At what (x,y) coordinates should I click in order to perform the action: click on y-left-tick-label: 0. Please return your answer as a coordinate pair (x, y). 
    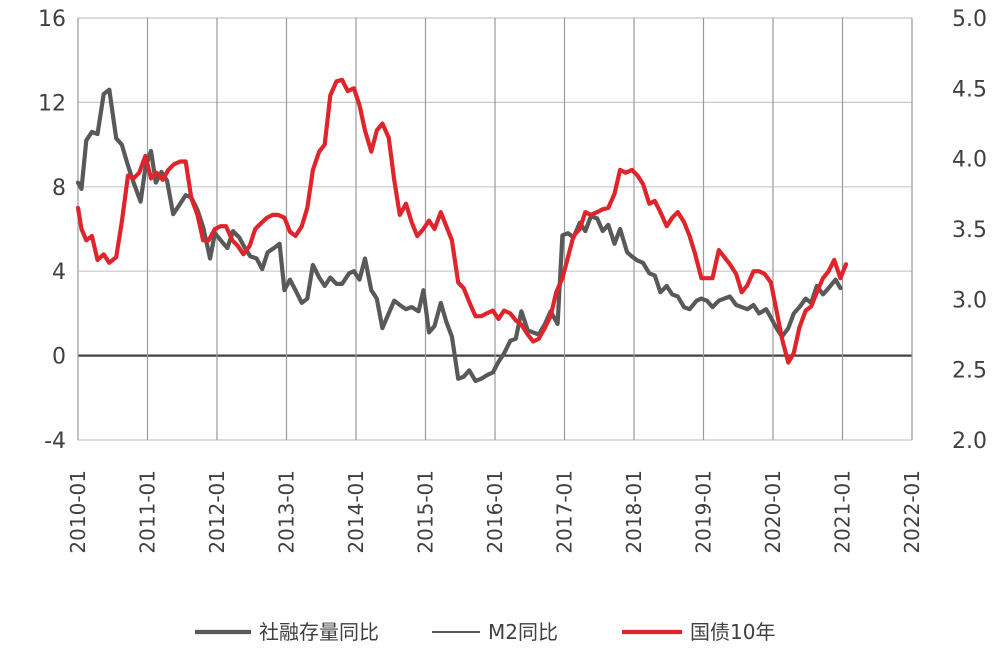
    Looking at the image, I should click on (59, 357).